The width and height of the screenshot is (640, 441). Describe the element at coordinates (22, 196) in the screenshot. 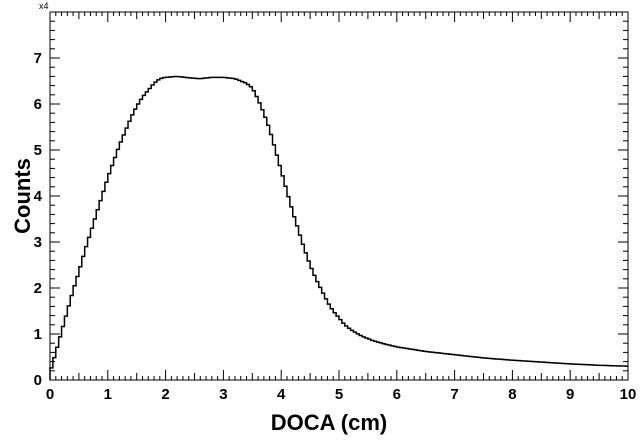

I see `y-axis-title: Counts` at that location.